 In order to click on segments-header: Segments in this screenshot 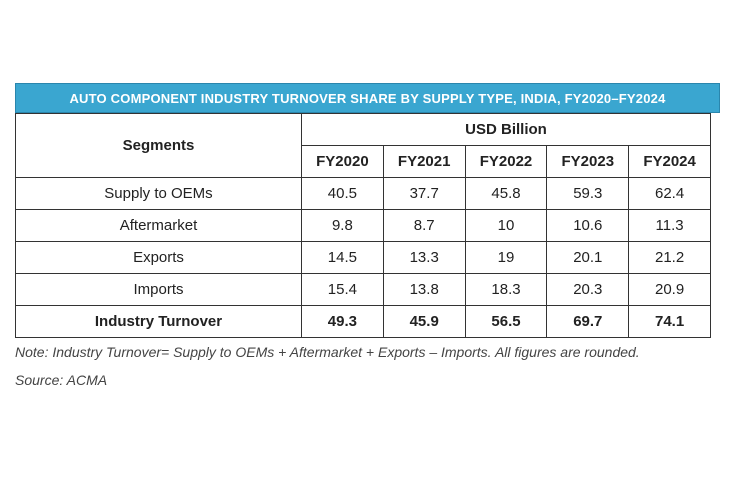, I will do `click(158, 145)`.